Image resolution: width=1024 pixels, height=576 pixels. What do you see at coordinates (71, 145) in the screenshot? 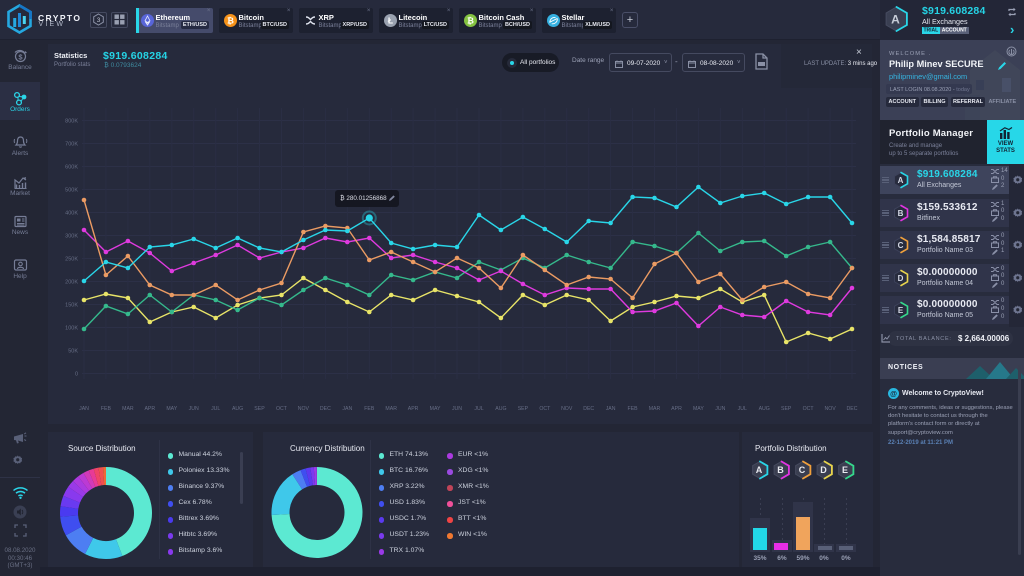
I see `svg-text: 700K` at bounding box center [71, 145].